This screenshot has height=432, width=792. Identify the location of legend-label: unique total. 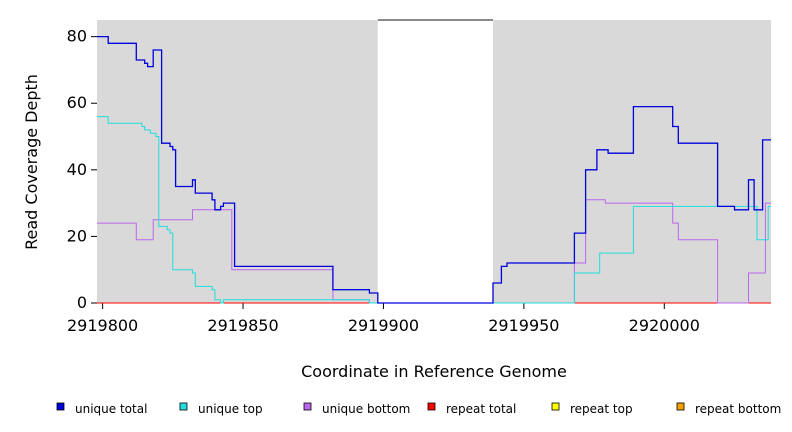
(111, 409).